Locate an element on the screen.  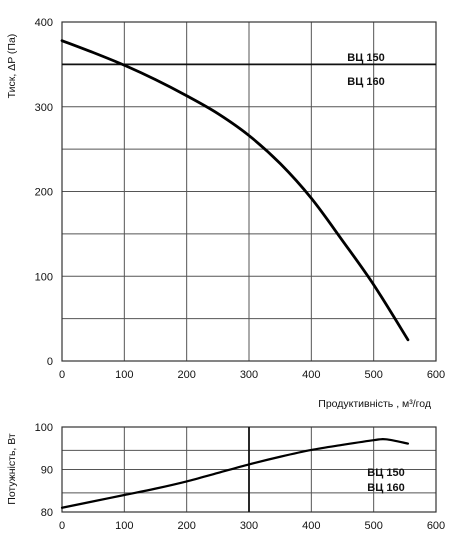
pressure-x-tick-label: 0 is located at coordinates (62, 375).